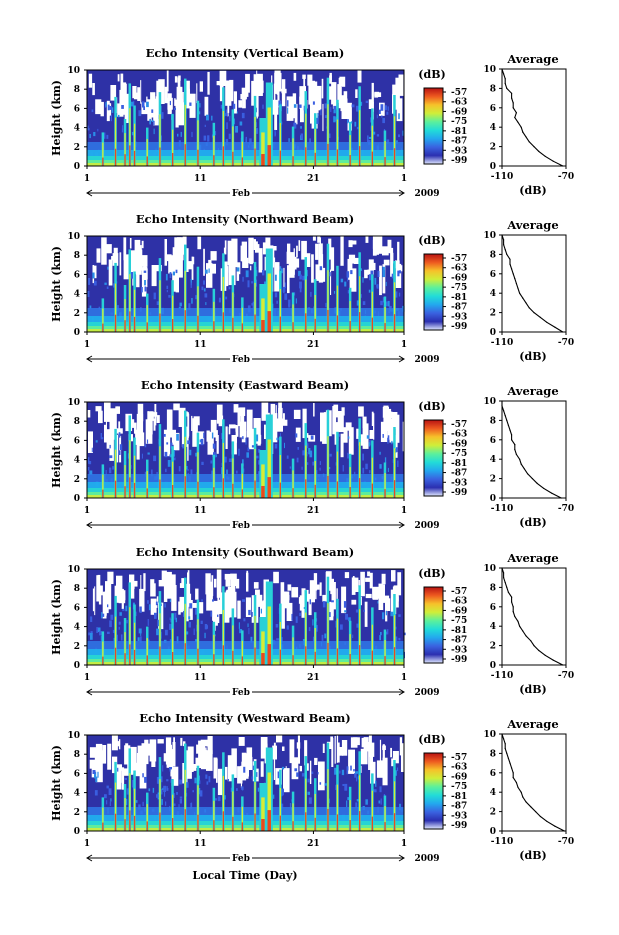 The image size is (619, 935). What do you see at coordinates (459, 278) in the screenshot?
I see `colorbar-tick-label: -69` at bounding box center [459, 278].